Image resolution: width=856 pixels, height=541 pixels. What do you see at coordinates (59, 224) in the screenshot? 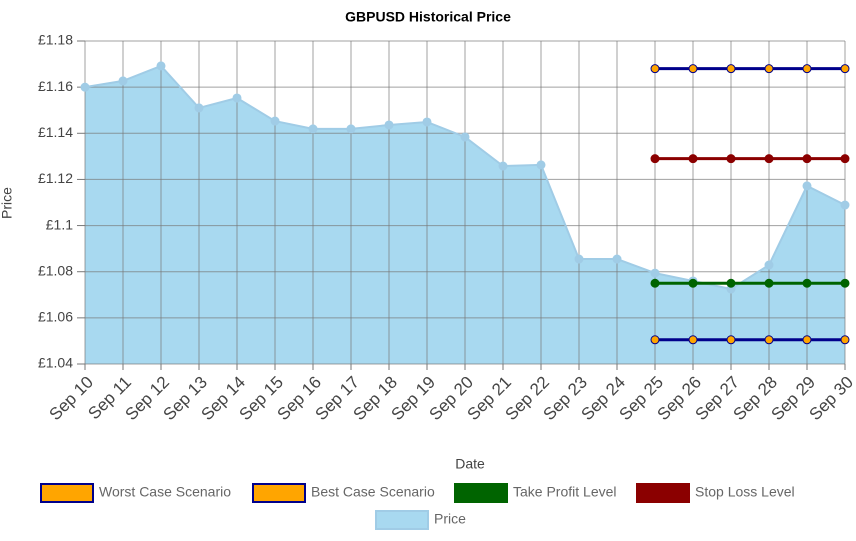
I see `y-tick-label: £1.1` at bounding box center [59, 224].